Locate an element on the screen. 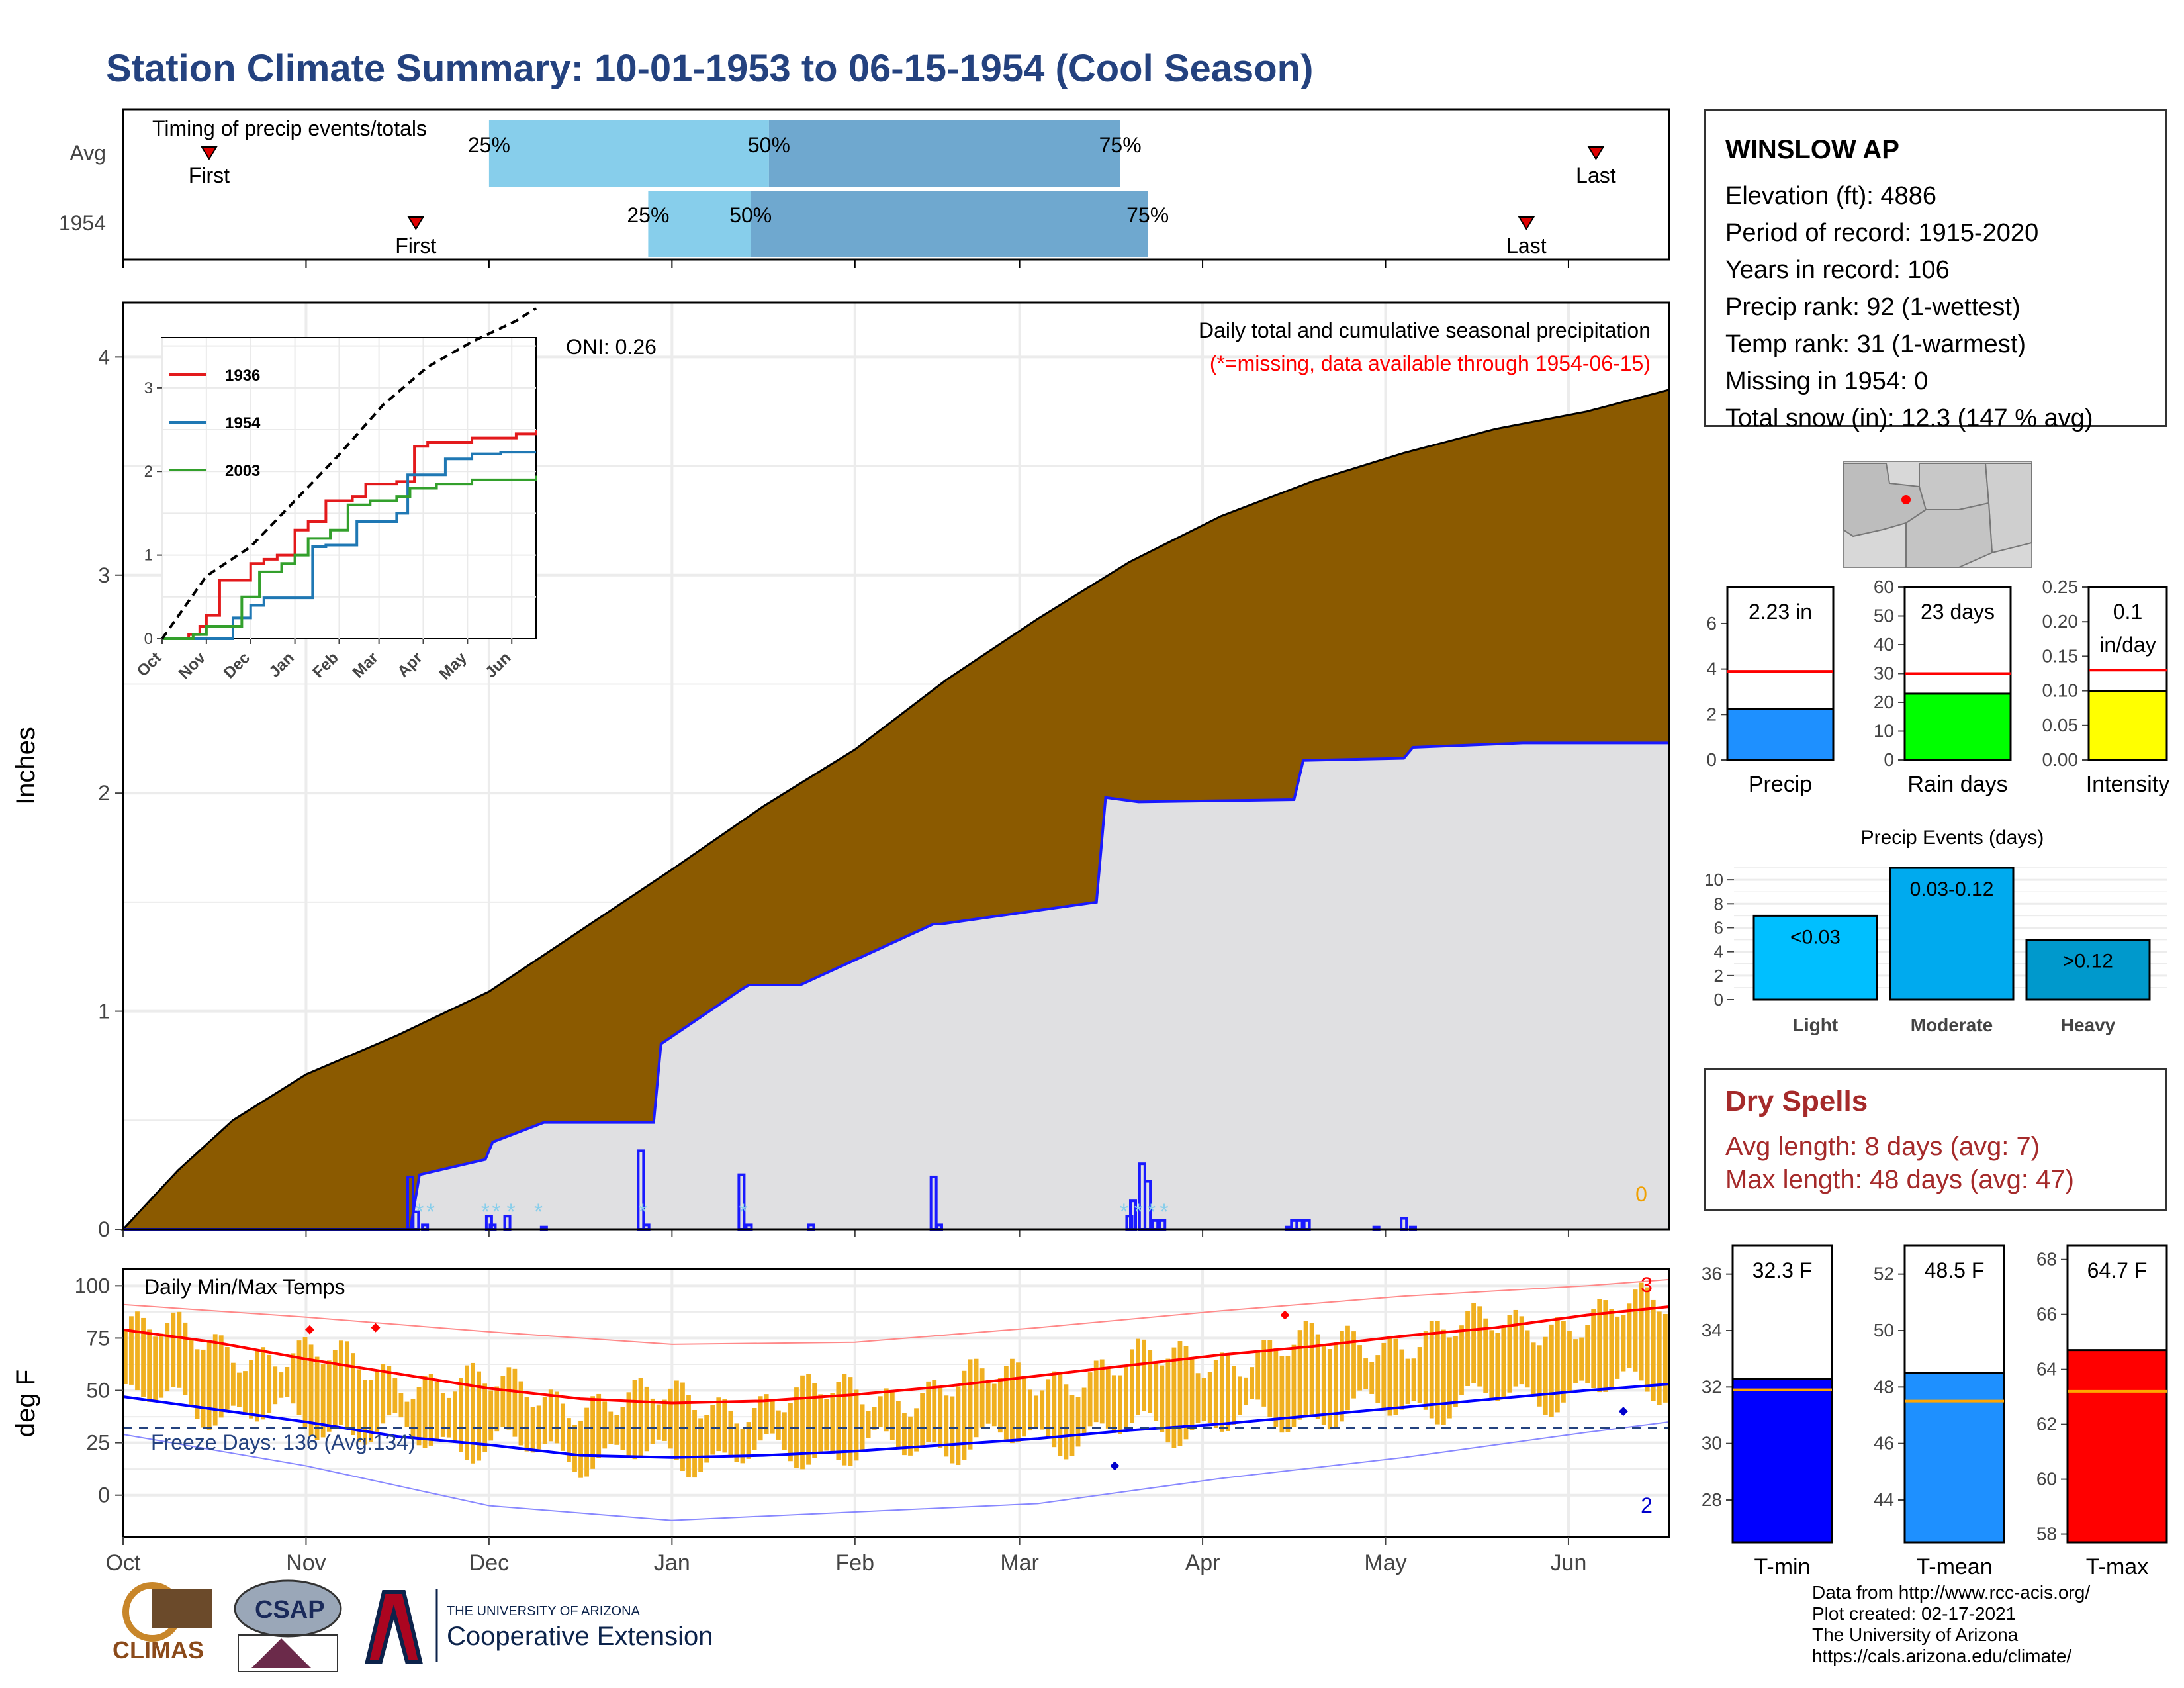 The width and height of the screenshot is (2184, 1688). month-label: Apr is located at coordinates (1203, 1562).